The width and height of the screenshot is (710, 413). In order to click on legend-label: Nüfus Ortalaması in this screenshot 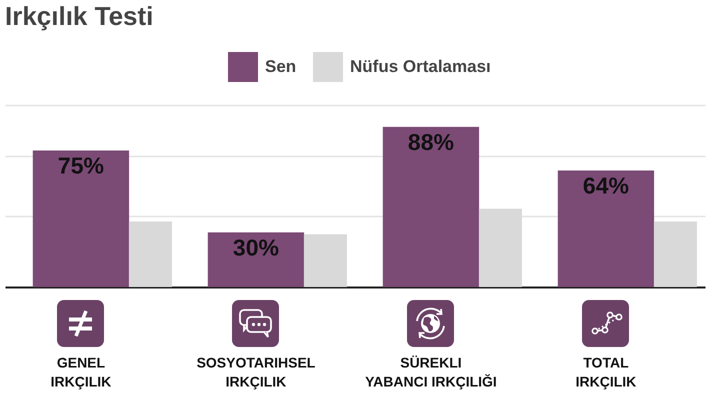, I will do `click(420, 66)`.